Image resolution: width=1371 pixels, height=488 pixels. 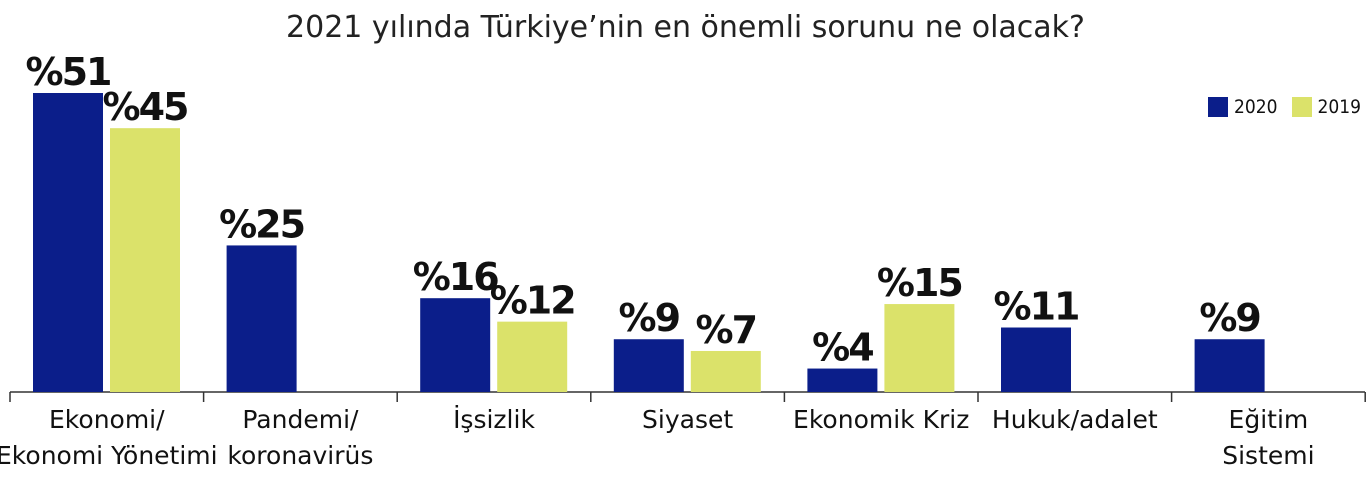 What do you see at coordinates (300, 455) in the screenshot?
I see `category-label-1: koronavirüs` at bounding box center [300, 455].